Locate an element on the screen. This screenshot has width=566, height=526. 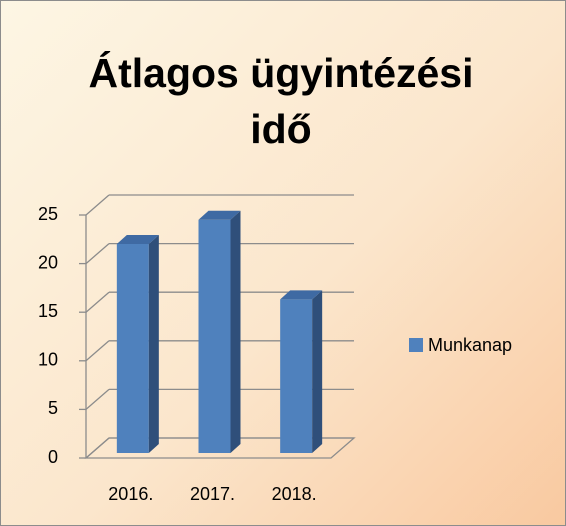
x-tick-label: 2017. is located at coordinates (212, 494).